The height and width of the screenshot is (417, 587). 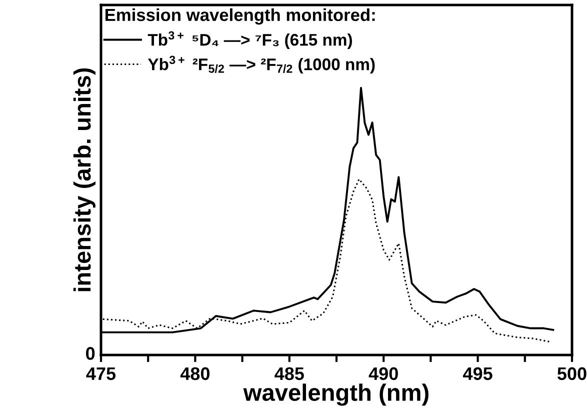 What do you see at coordinates (240, 16) in the screenshot?
I see `legend-title: Emission wavelength monitored:` at bounding box center [240, 16].